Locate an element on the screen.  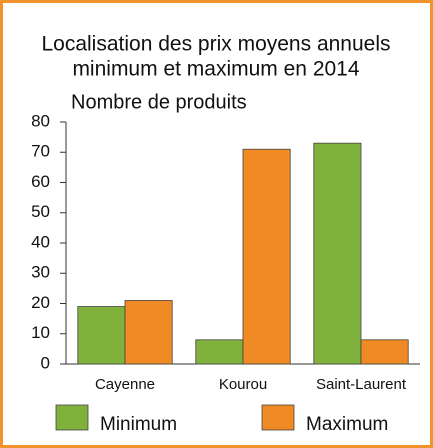
y-tick-label: 10 is located at coordinates (40, 332).